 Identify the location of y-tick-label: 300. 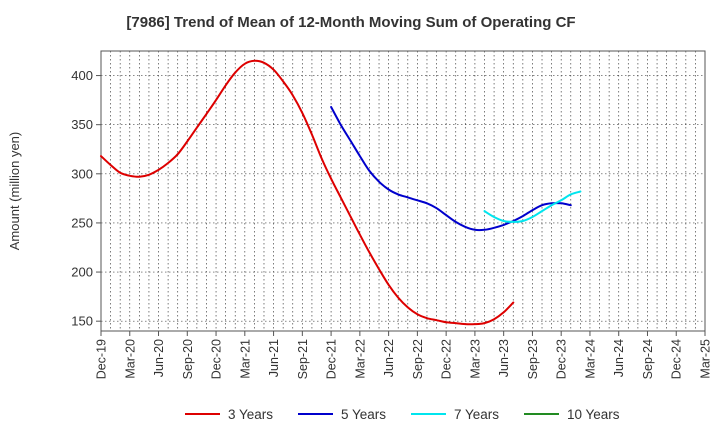
(82, 173).